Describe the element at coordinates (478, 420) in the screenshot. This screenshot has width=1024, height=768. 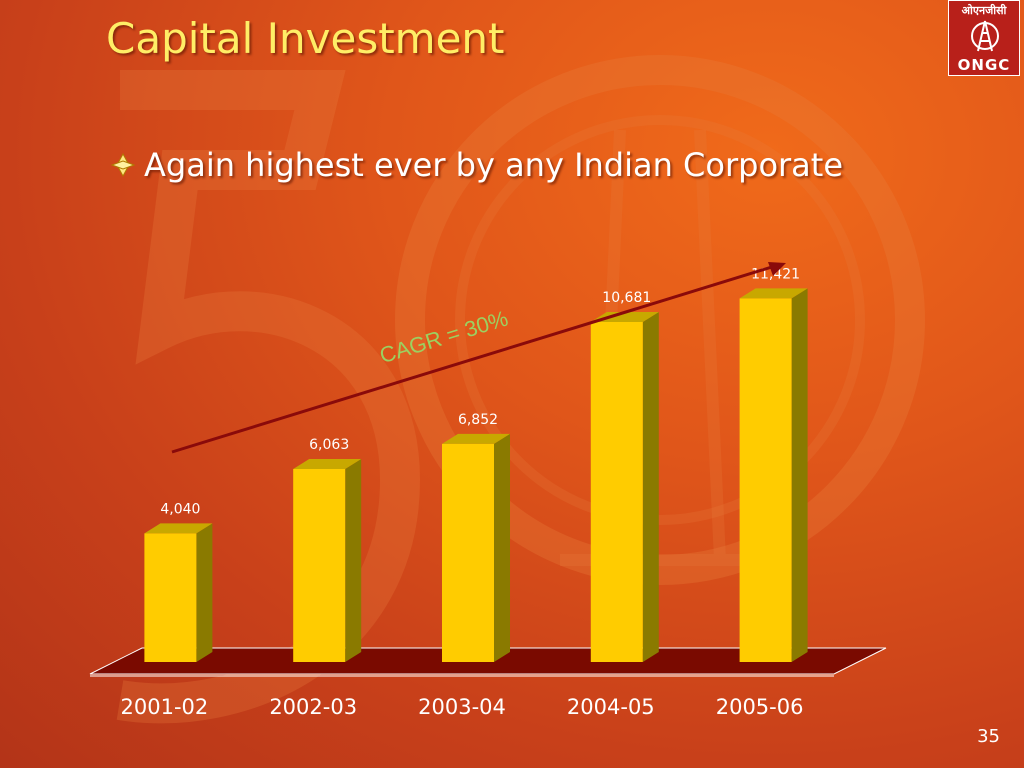
I see `value-label-2003-04: 6,852` at that location.